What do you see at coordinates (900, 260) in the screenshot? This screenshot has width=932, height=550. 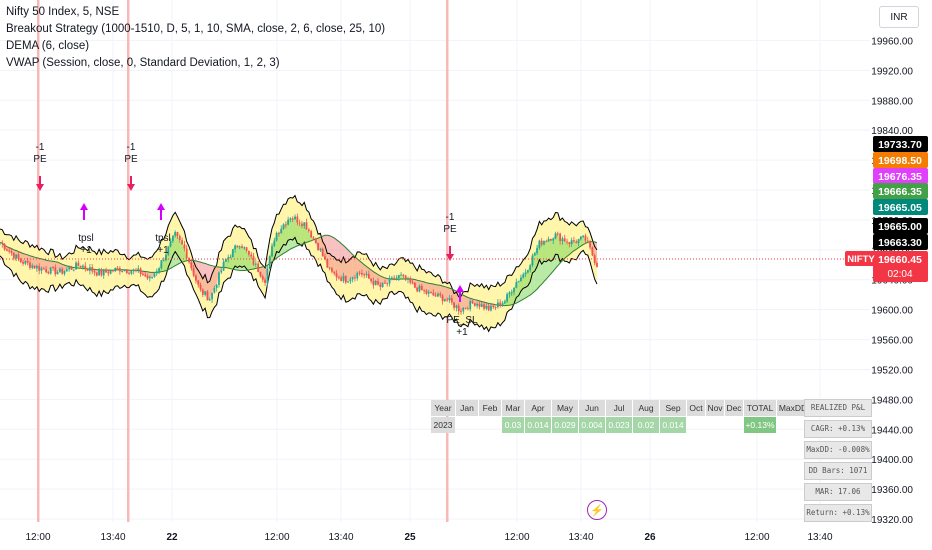 I see `last-price-label: 19660.45` at bounding box center [900, 260].